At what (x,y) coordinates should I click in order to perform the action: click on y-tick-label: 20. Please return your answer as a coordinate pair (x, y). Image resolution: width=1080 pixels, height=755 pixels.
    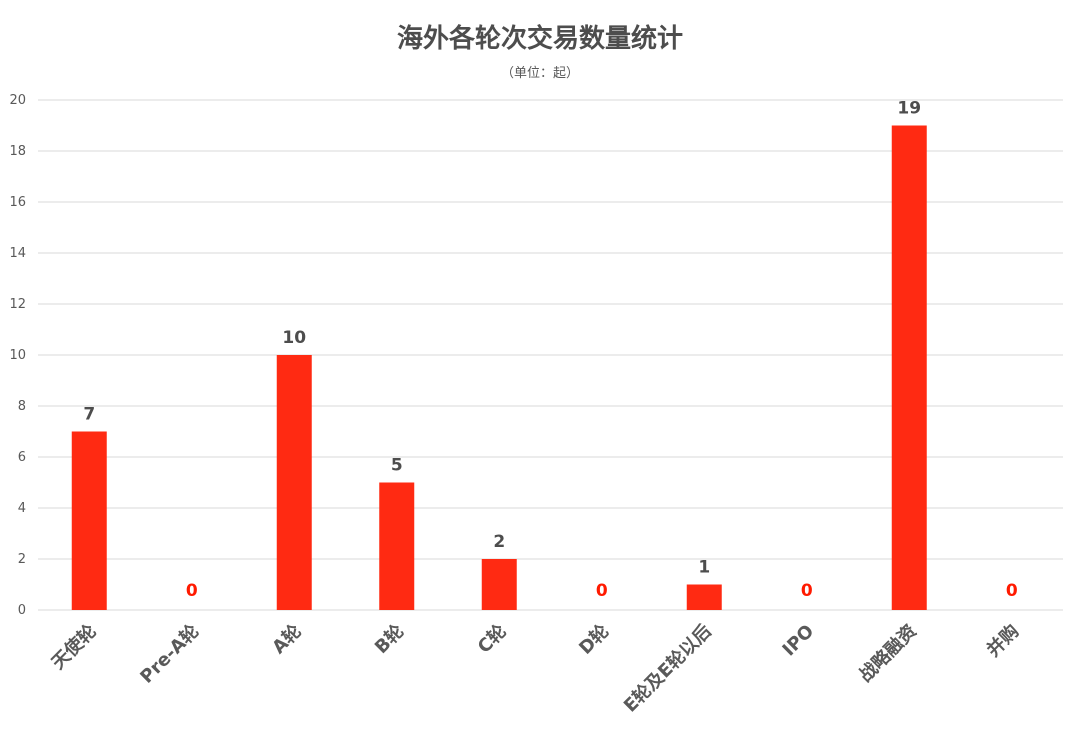
    Looking at the image, I should click on (17, 100).